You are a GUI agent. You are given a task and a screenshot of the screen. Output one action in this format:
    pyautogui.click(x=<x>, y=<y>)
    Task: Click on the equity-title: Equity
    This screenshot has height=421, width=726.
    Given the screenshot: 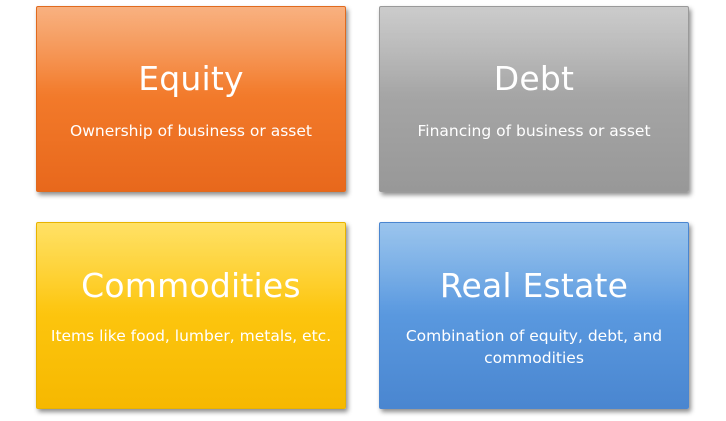 What is the action you would take?
    pyautogui.click(x=191, y=78)
    